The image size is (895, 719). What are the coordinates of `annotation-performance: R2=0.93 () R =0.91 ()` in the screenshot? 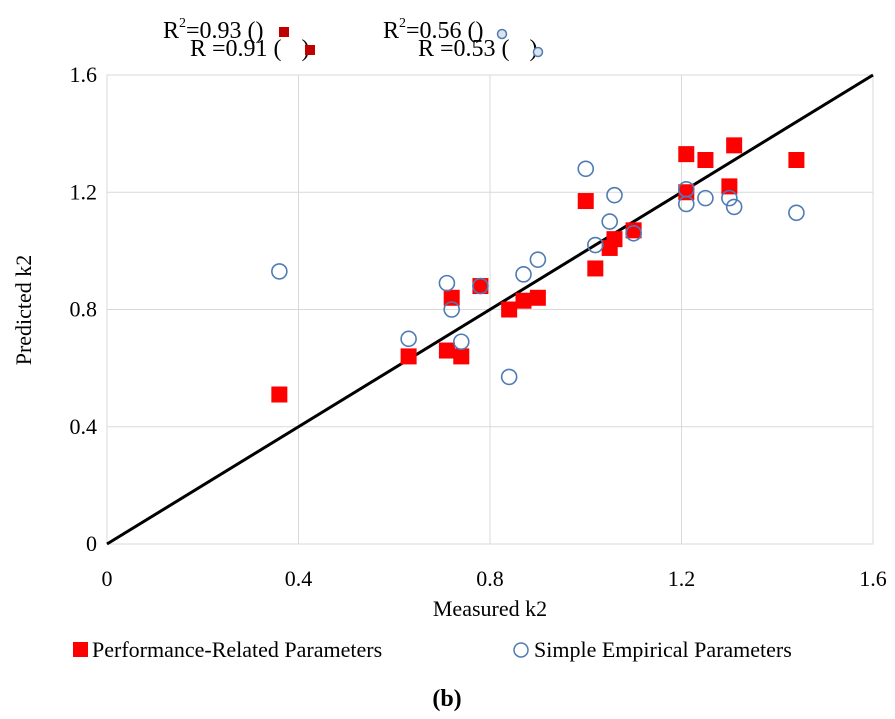 It's located at (239, 39).